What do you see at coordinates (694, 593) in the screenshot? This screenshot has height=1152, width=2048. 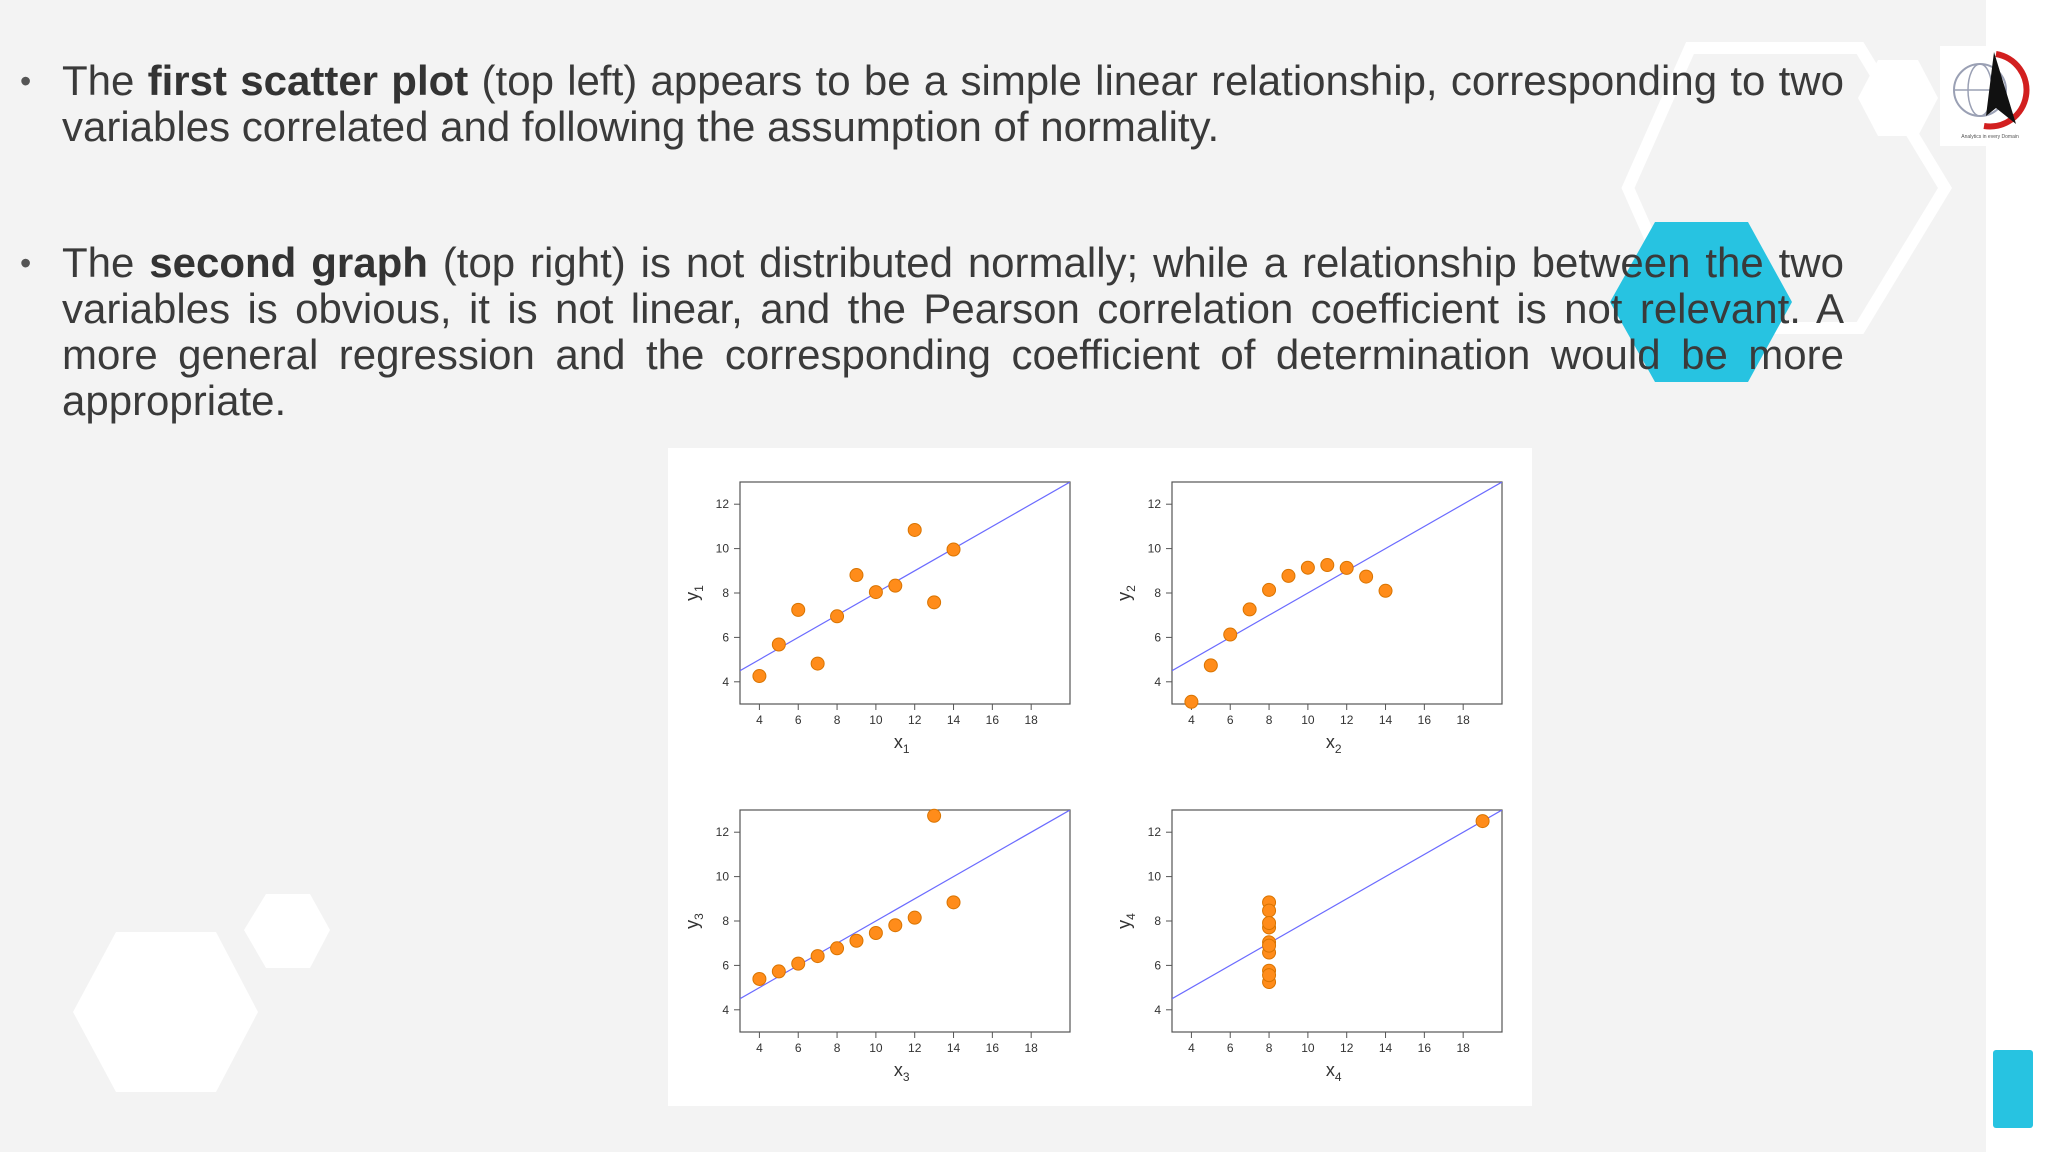 I see `y-axis-label: y1` at bounding box center [694, 593].